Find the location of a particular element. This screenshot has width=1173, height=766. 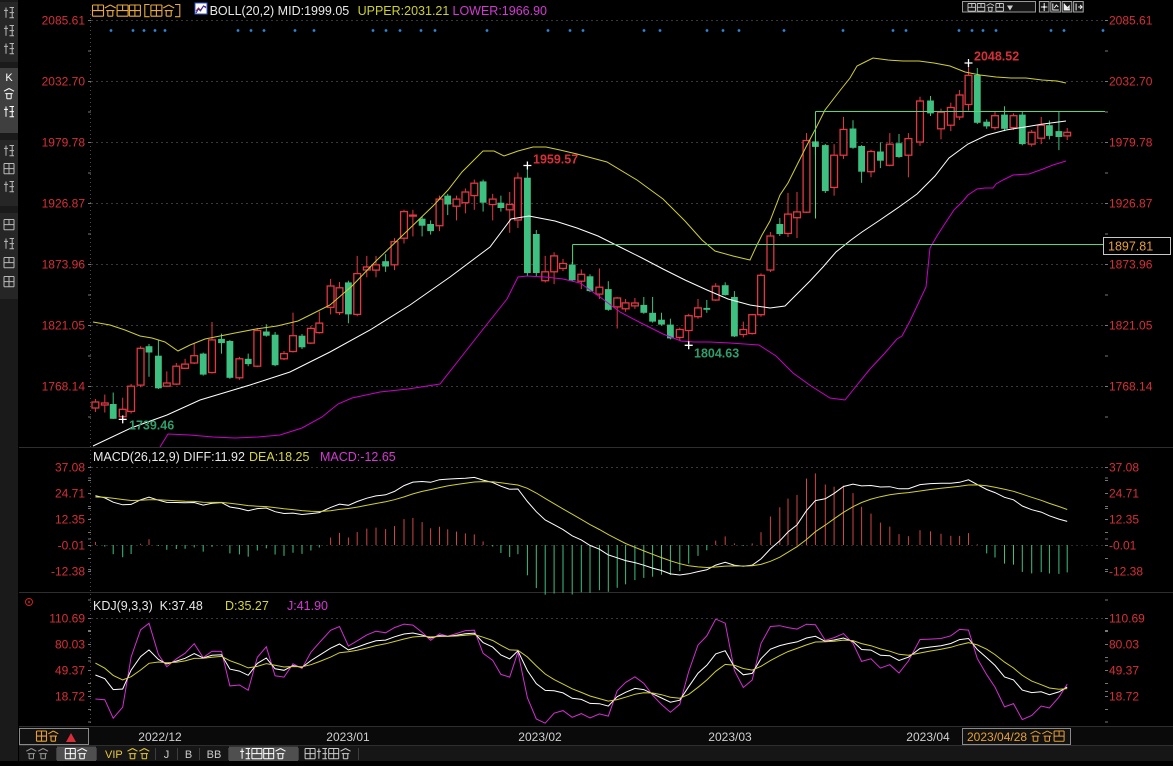

svg-text: 2023/04/28 is located at coordinates (997, 737).